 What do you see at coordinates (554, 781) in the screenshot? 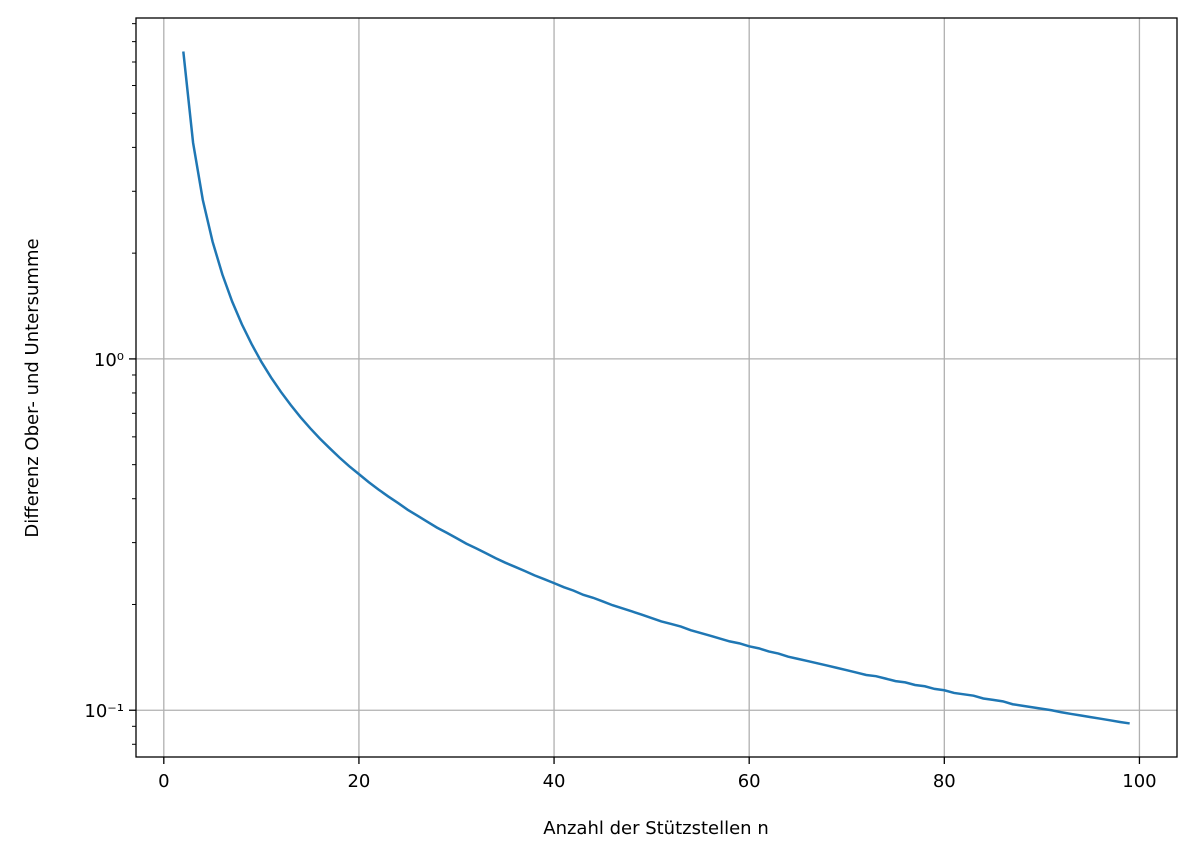
I see `x-tick-label: 40` at bounding box center [554, 781].